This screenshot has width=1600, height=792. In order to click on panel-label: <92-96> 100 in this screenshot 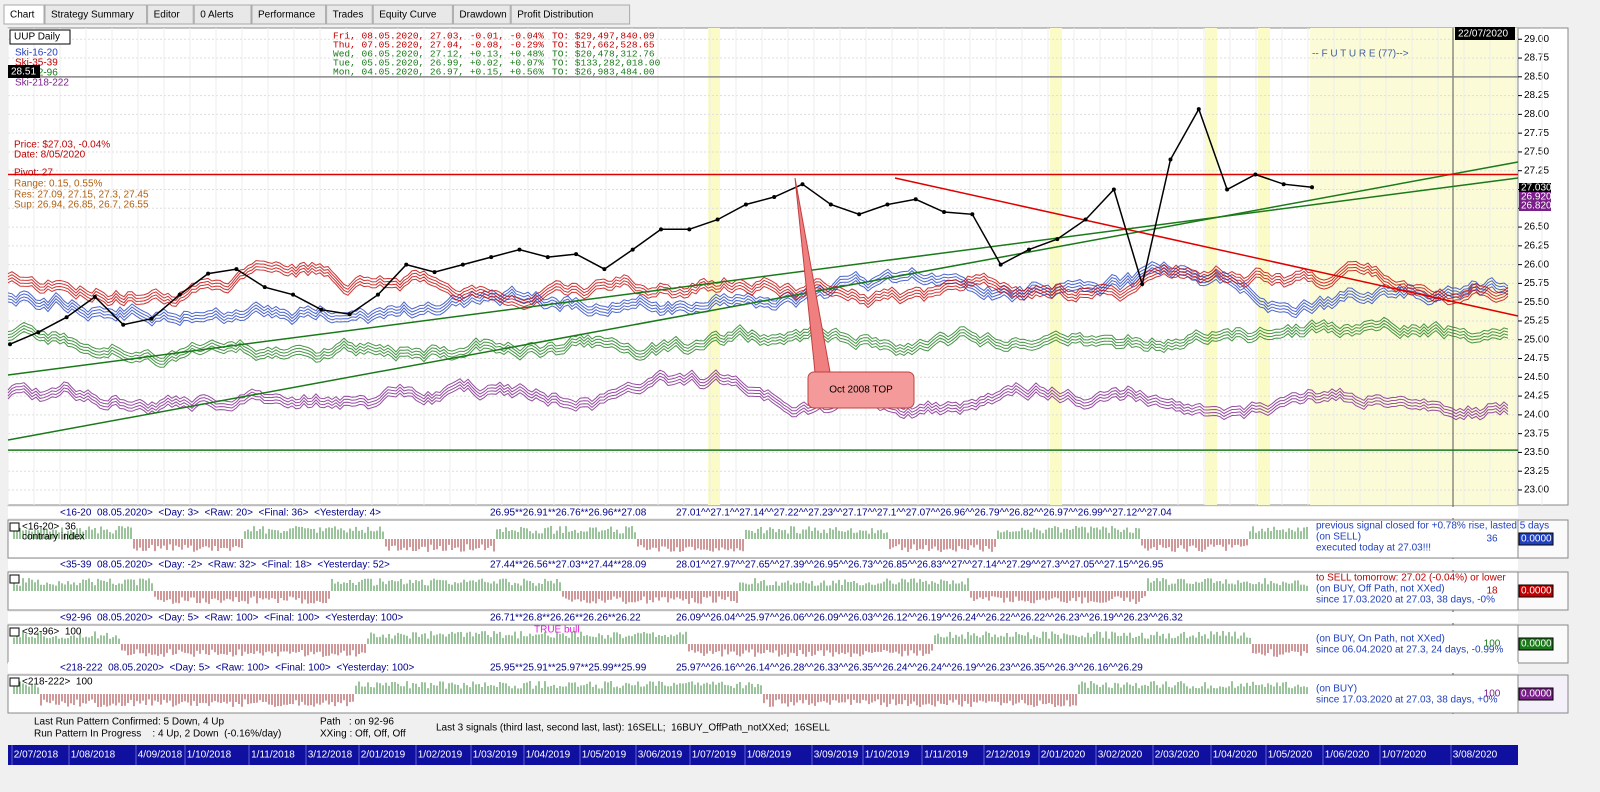, I will do `click(52, 632)`.